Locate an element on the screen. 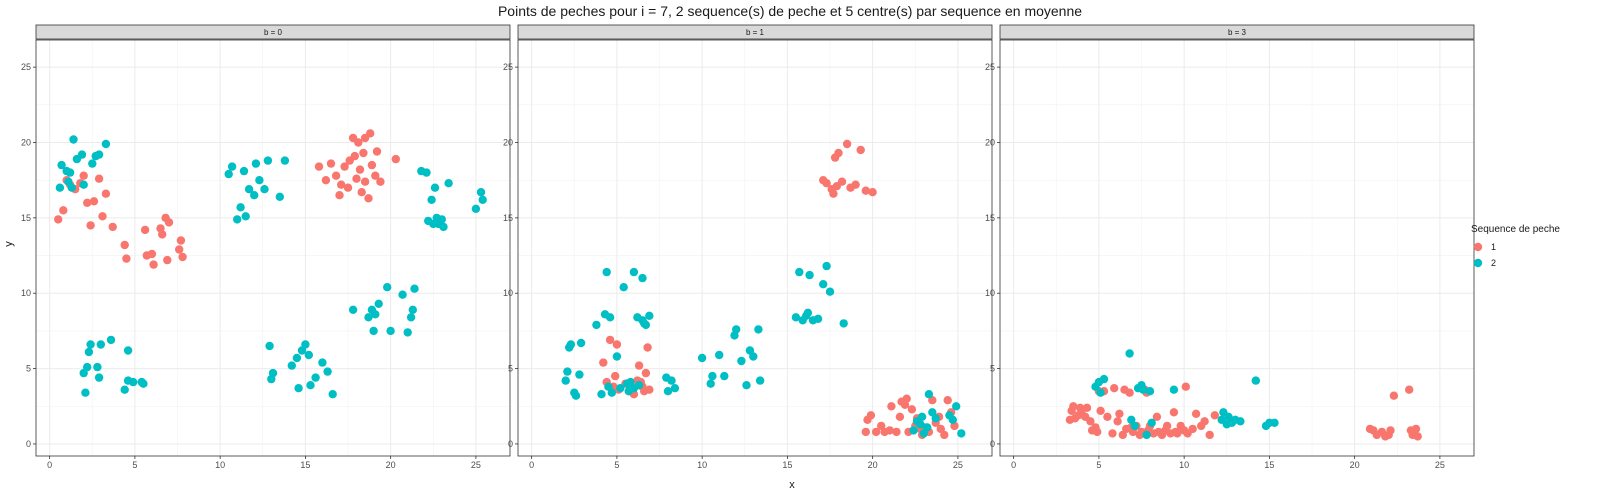 This screenshot has height=500, width=1600. y-tick-label: 15 is located at coordinates (508, 218).